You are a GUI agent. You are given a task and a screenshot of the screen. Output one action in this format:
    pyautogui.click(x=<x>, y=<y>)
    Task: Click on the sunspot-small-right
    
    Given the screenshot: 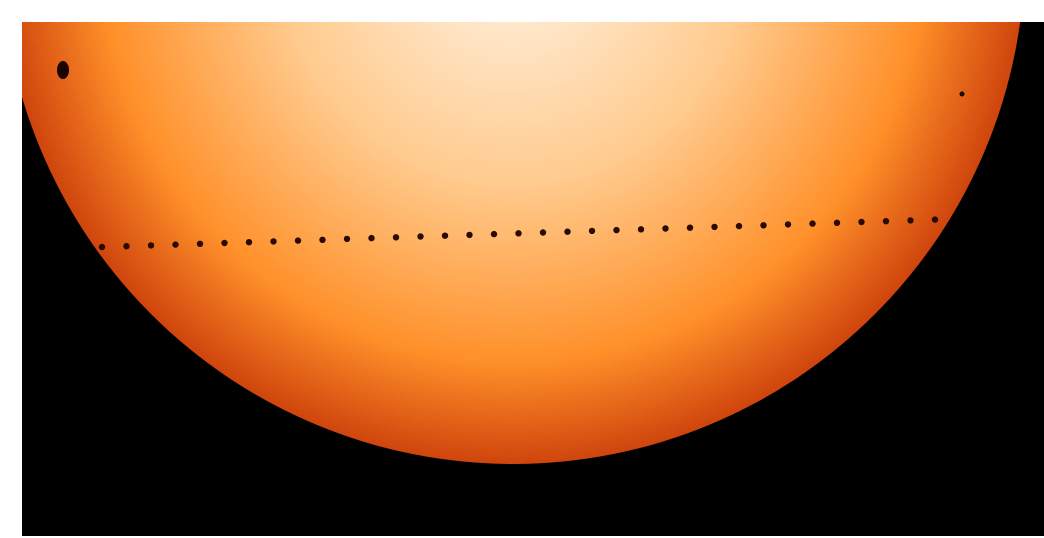 What is the action you would take?
    pyautogui.click(x=962, y=94)
    